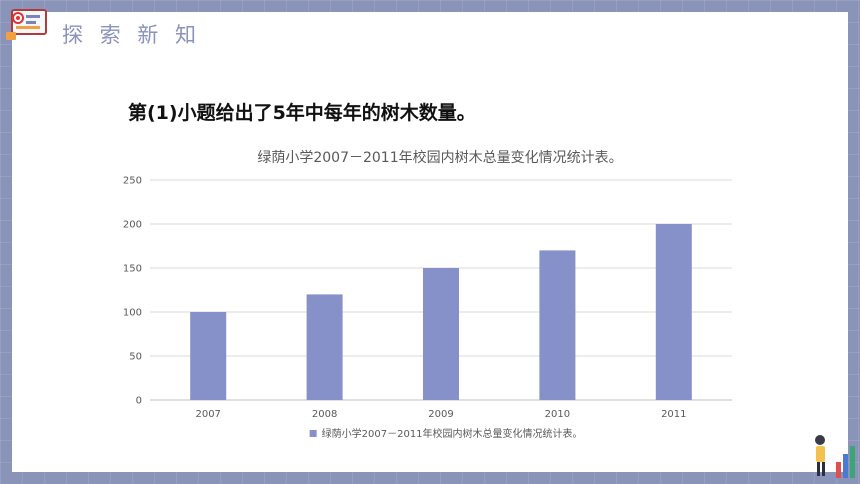  I want to click on x-tick-label: 2008, so click(324, 414).